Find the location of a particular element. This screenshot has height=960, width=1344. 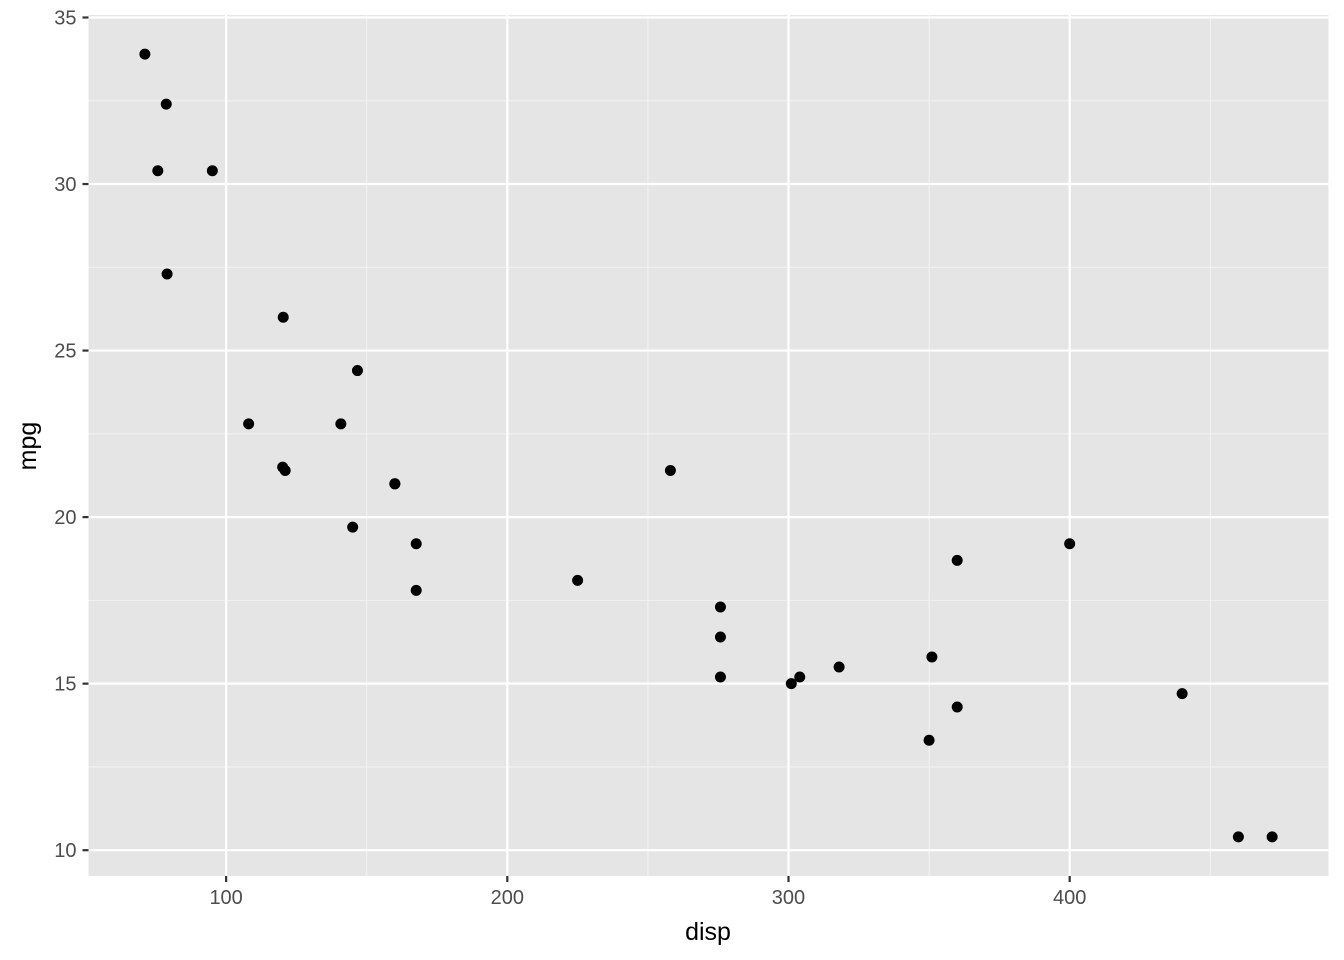

x-tick-label: 100 is located at coordinates (225, 898).